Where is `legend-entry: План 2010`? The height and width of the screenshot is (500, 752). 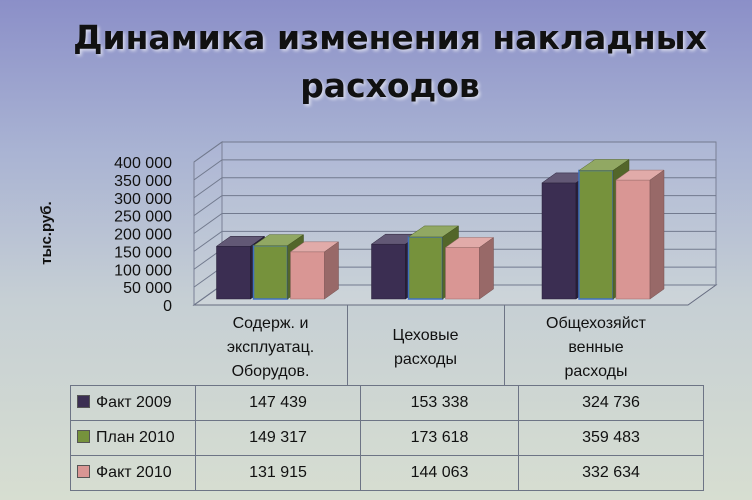
legend-entry: План 2010 is located at coordinates (133, 438).